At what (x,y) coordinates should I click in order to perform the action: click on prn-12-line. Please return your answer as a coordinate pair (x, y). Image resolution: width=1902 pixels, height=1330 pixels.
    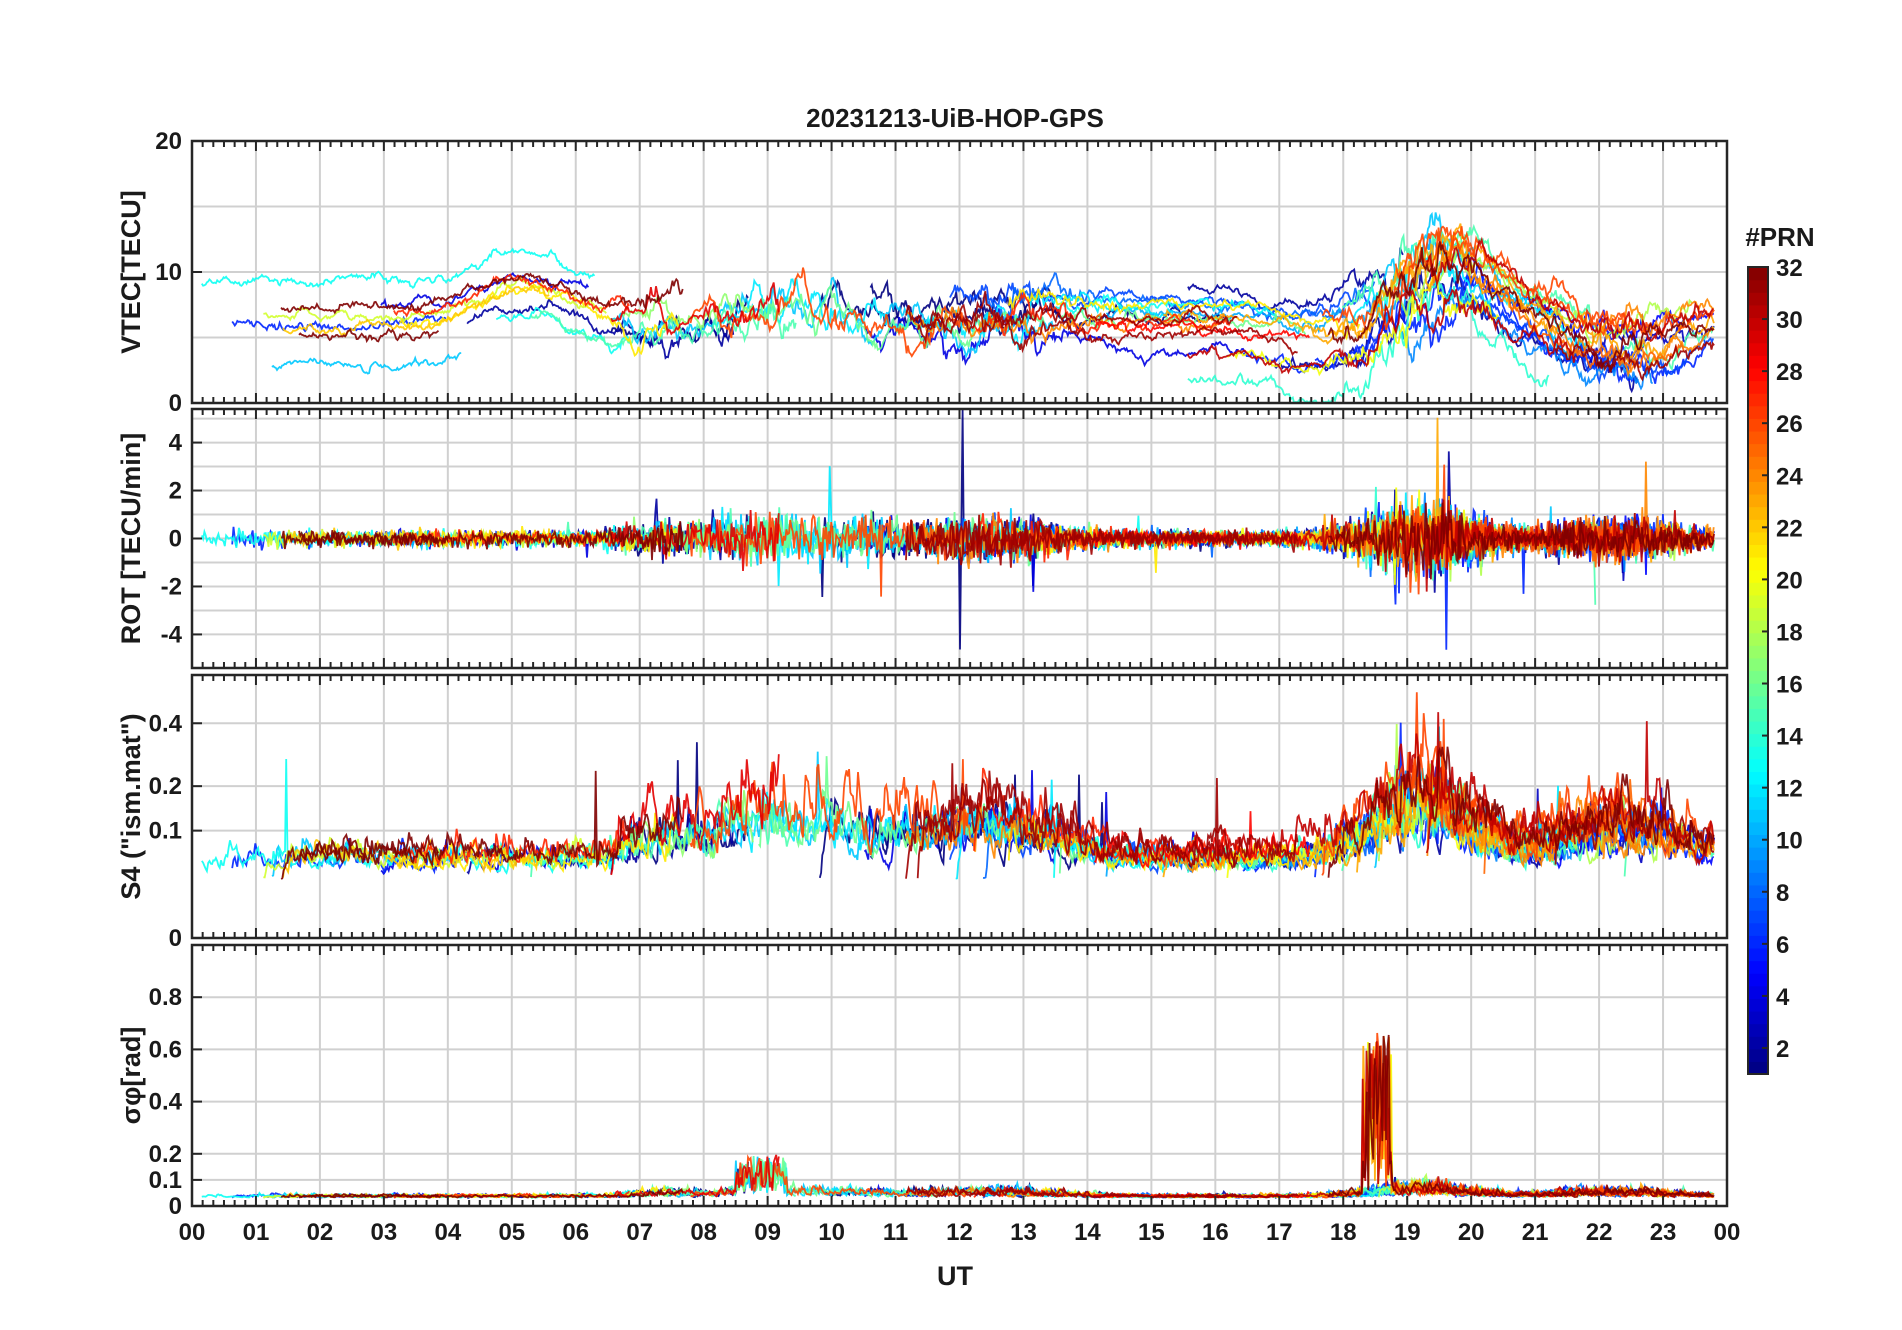
    Looking at the image, I should click on (826, 823).